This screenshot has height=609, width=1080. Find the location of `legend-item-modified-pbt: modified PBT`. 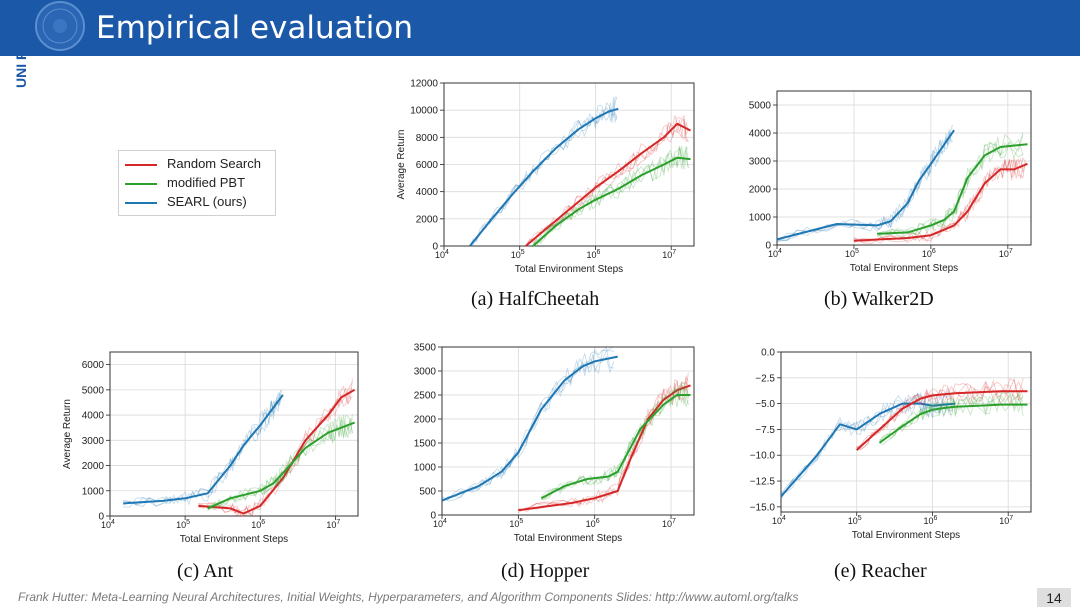

legend-item-modified-pbt: modified PBT is located at coordinates (185, 183).